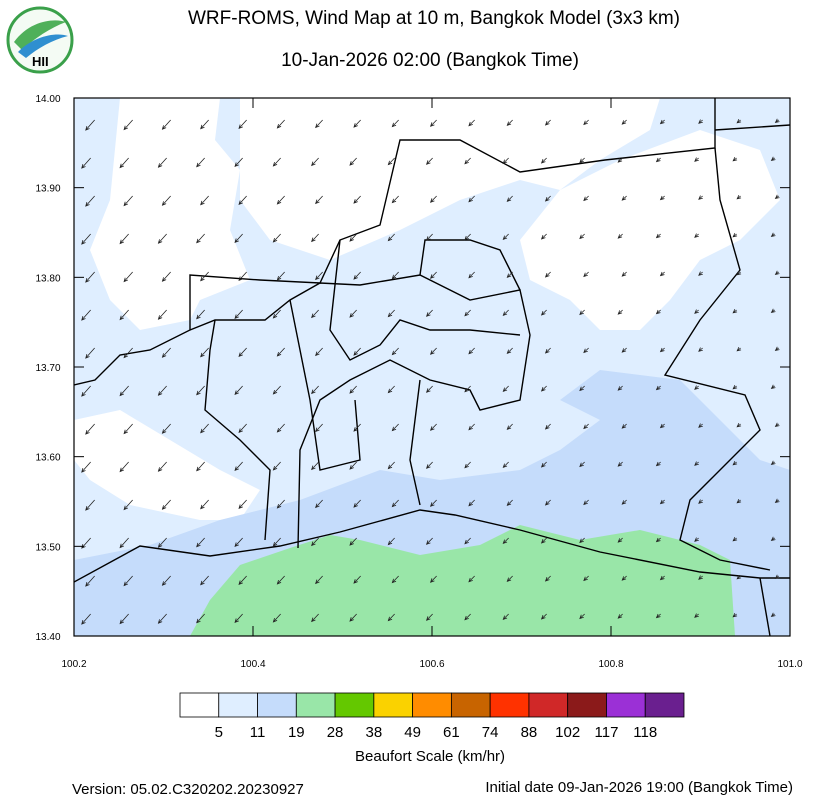  I want to click on colorbar-label: 118, so click(645, 732).